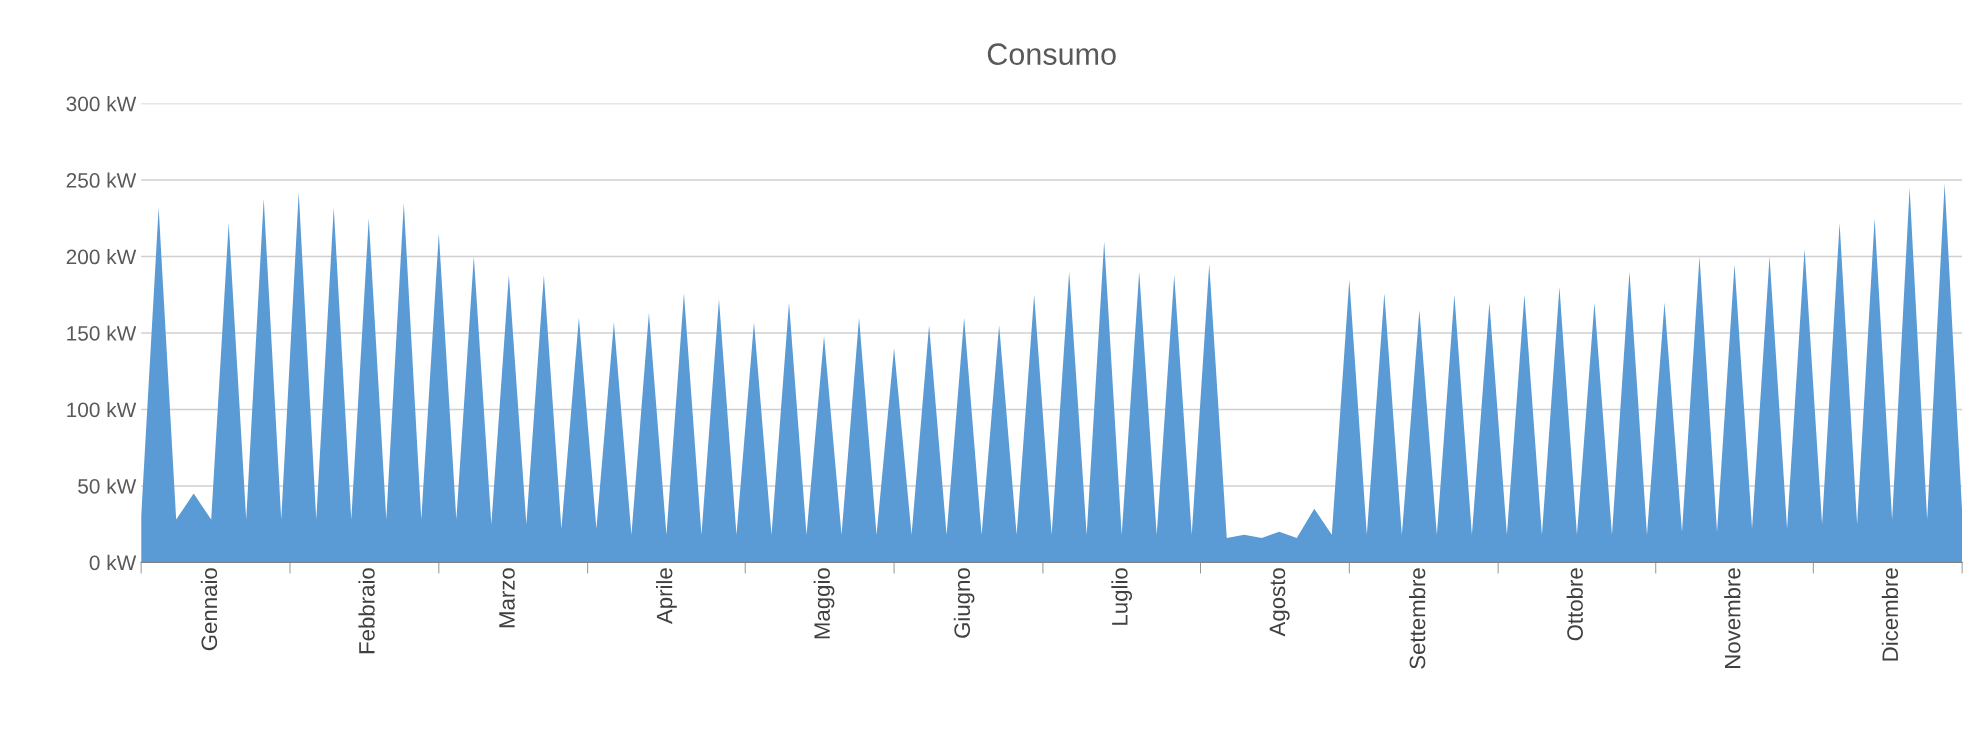  Describe the element at coordinates (209, 609) in the screenshot. I see `x-tick-label: Gennaio` at that location.